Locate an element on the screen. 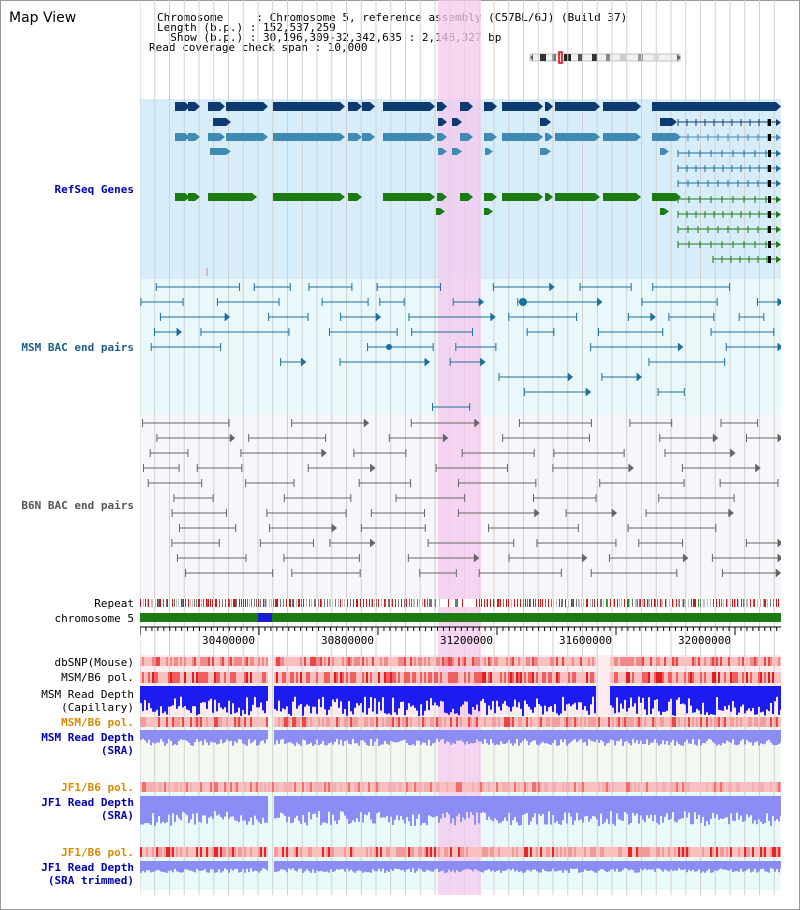 The height and width of the screenshot is (910, 800). chromosome-label: chromosome 5 is located at coordinates (94, 618).